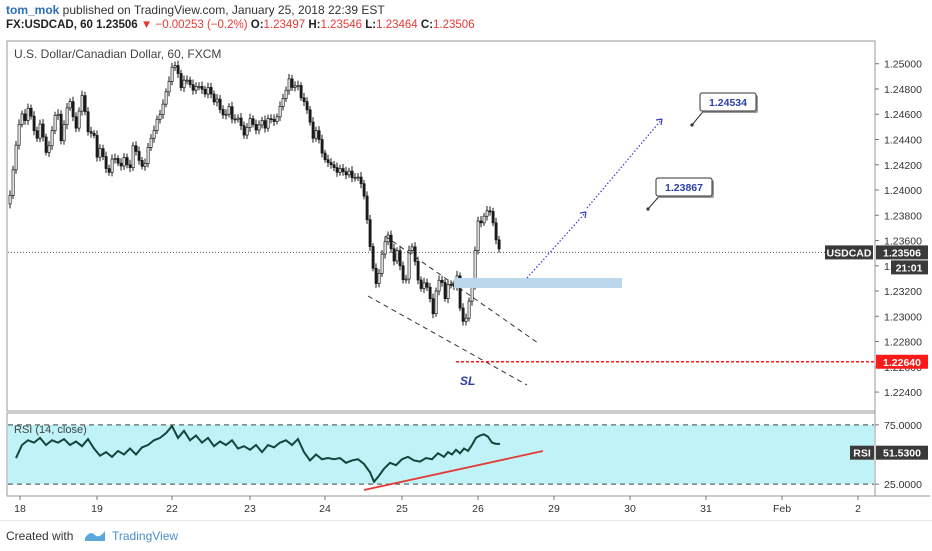 Image resolution: width=932 pixels, height=551 pixels. What do you see at coordinates (49, 25) in the screenshot?
I see `symbol-timeframe: FX:USDCAD, 60` at bounding box center [49, 25].